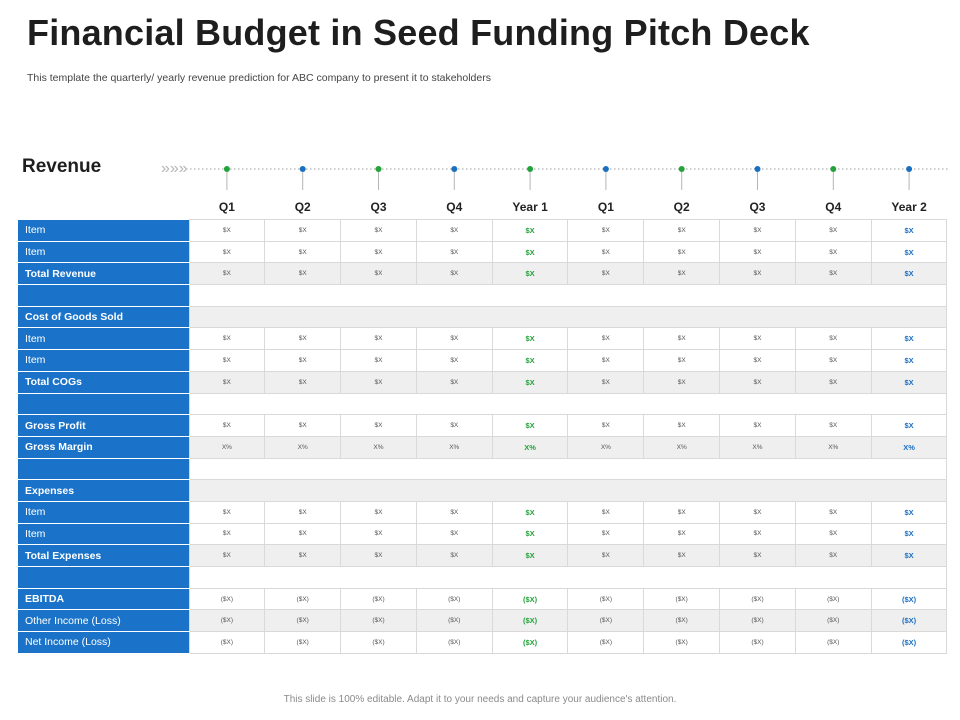 This screenshot has width=960, height=720. I want to click on column-header: Q4, so click(833, 206).